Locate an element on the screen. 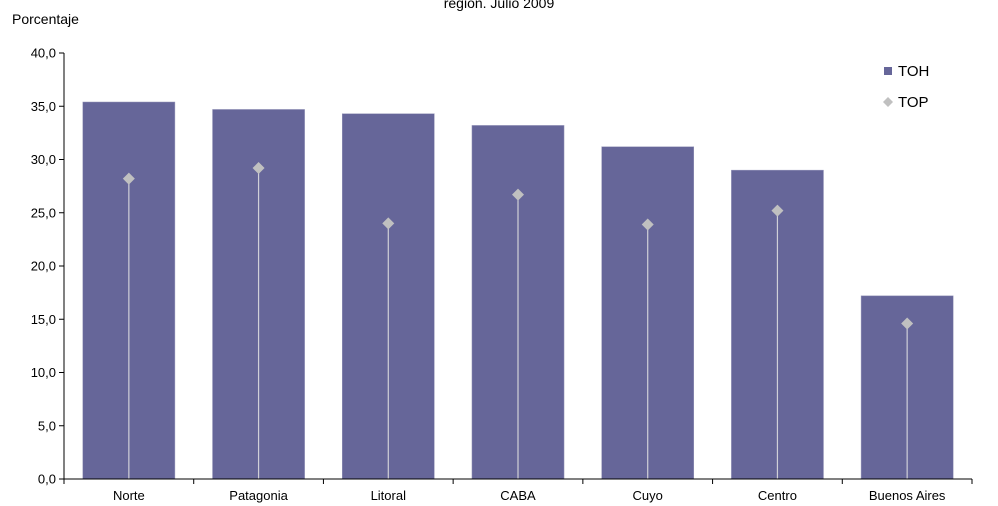  chart-title: región. Julio 2009 is located at coordinates (499, 5).